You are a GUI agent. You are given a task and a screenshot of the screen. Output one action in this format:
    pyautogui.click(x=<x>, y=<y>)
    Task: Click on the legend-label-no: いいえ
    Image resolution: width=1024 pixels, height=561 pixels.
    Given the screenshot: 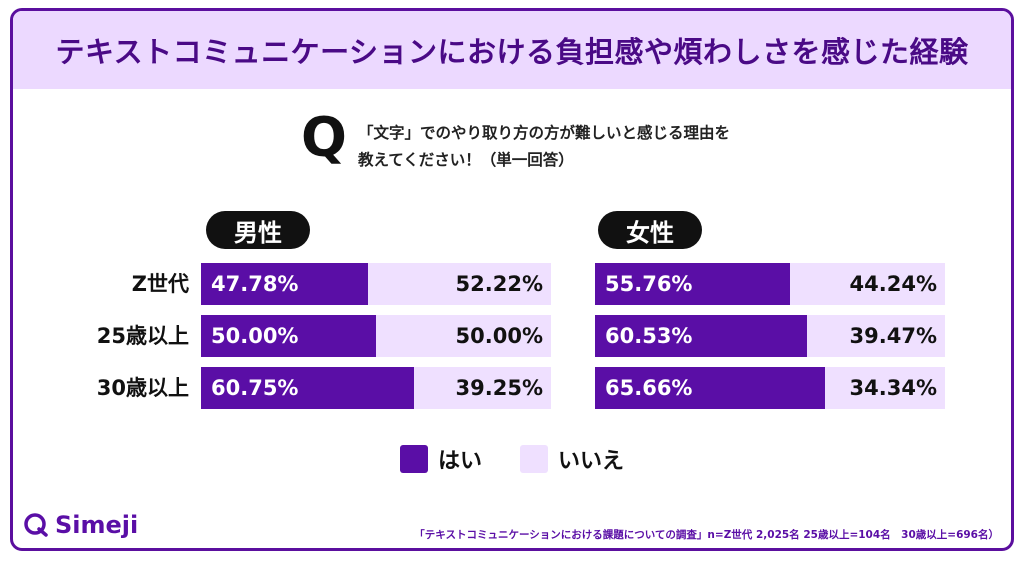 What is the action you would take?
    pyautogui.click(x=591, y=461)
    